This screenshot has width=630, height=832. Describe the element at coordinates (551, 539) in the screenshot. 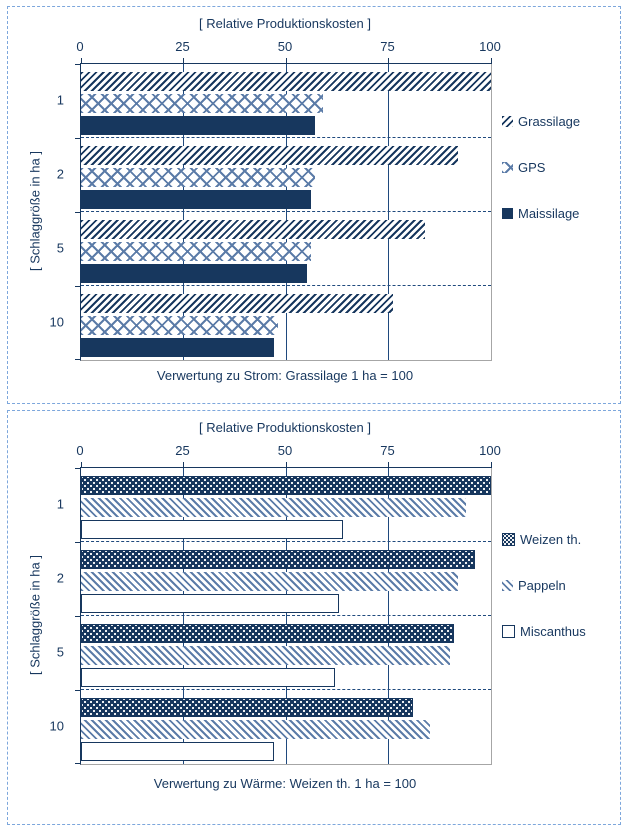

I see `legend-label: Weizen th.` at that location.